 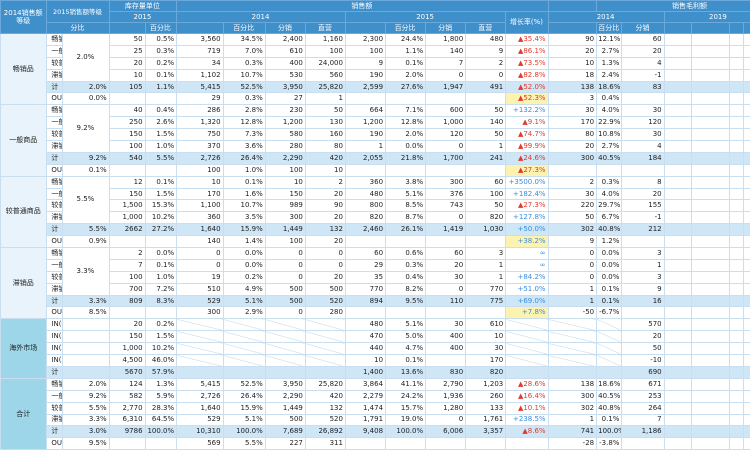 I want to click on margin-cell: 40.5%, so click(x=609, y=158).